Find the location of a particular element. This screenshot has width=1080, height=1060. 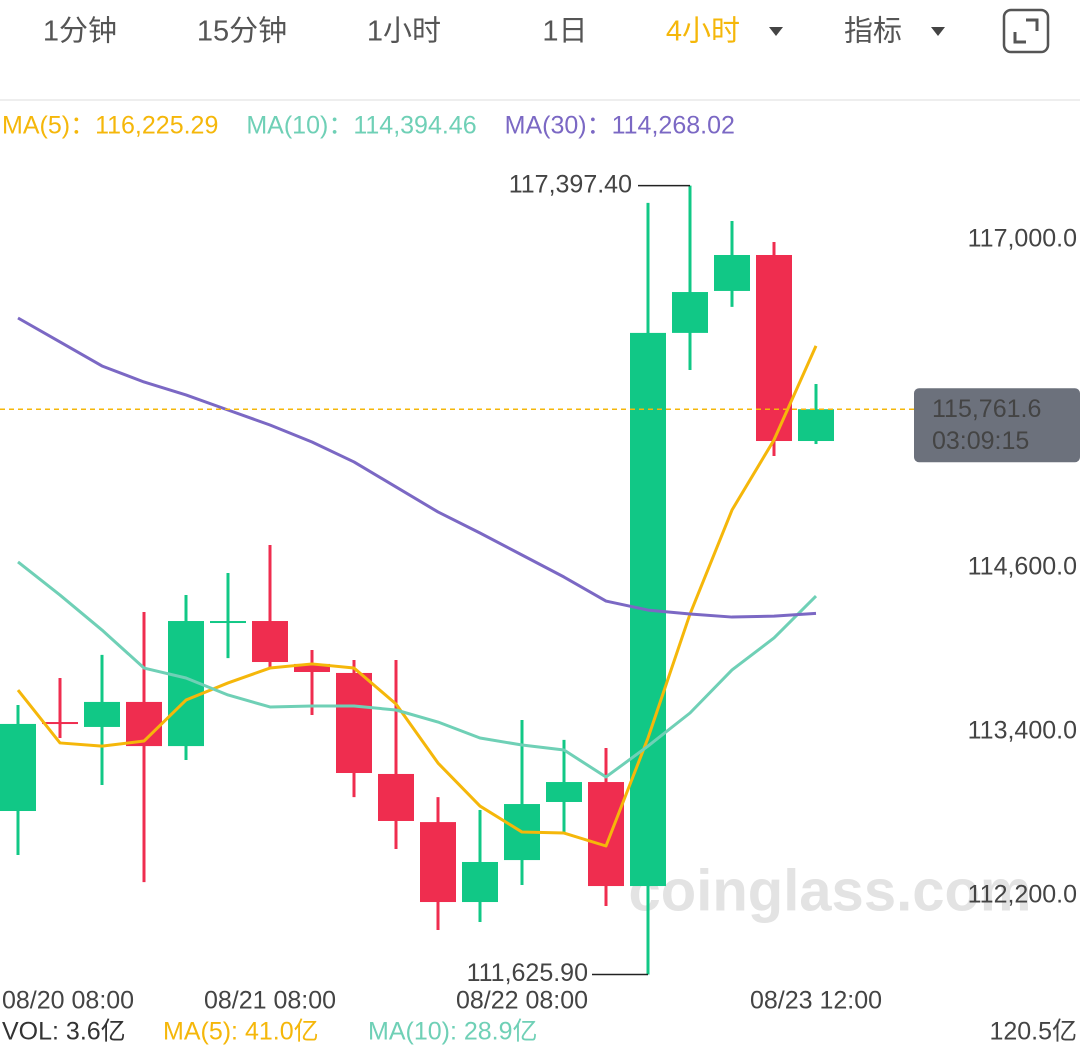

x-tick-label: 08/21 08:00 is located at coordinates (270, 1001).